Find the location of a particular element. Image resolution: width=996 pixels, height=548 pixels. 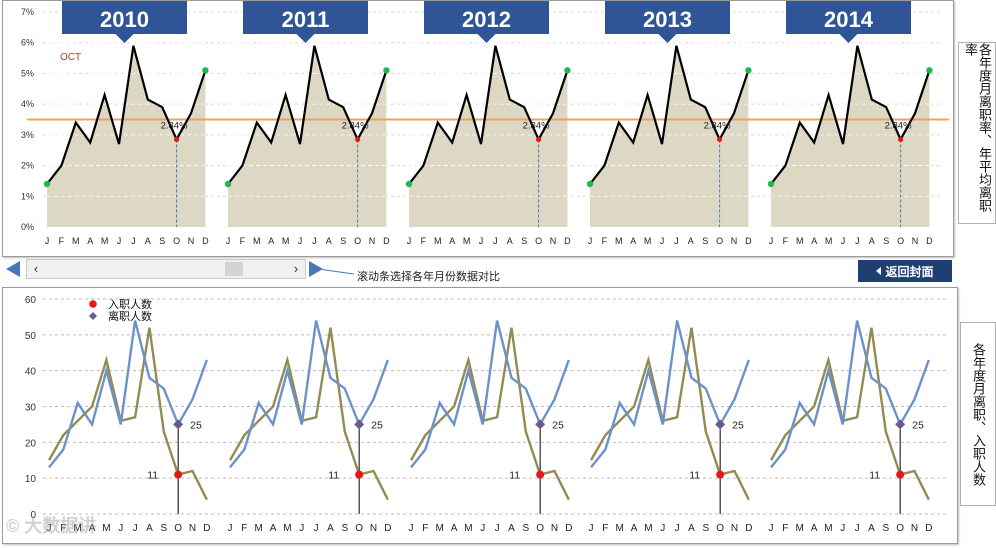

scroll-right-icon: › is located at coordinates (296, 268).